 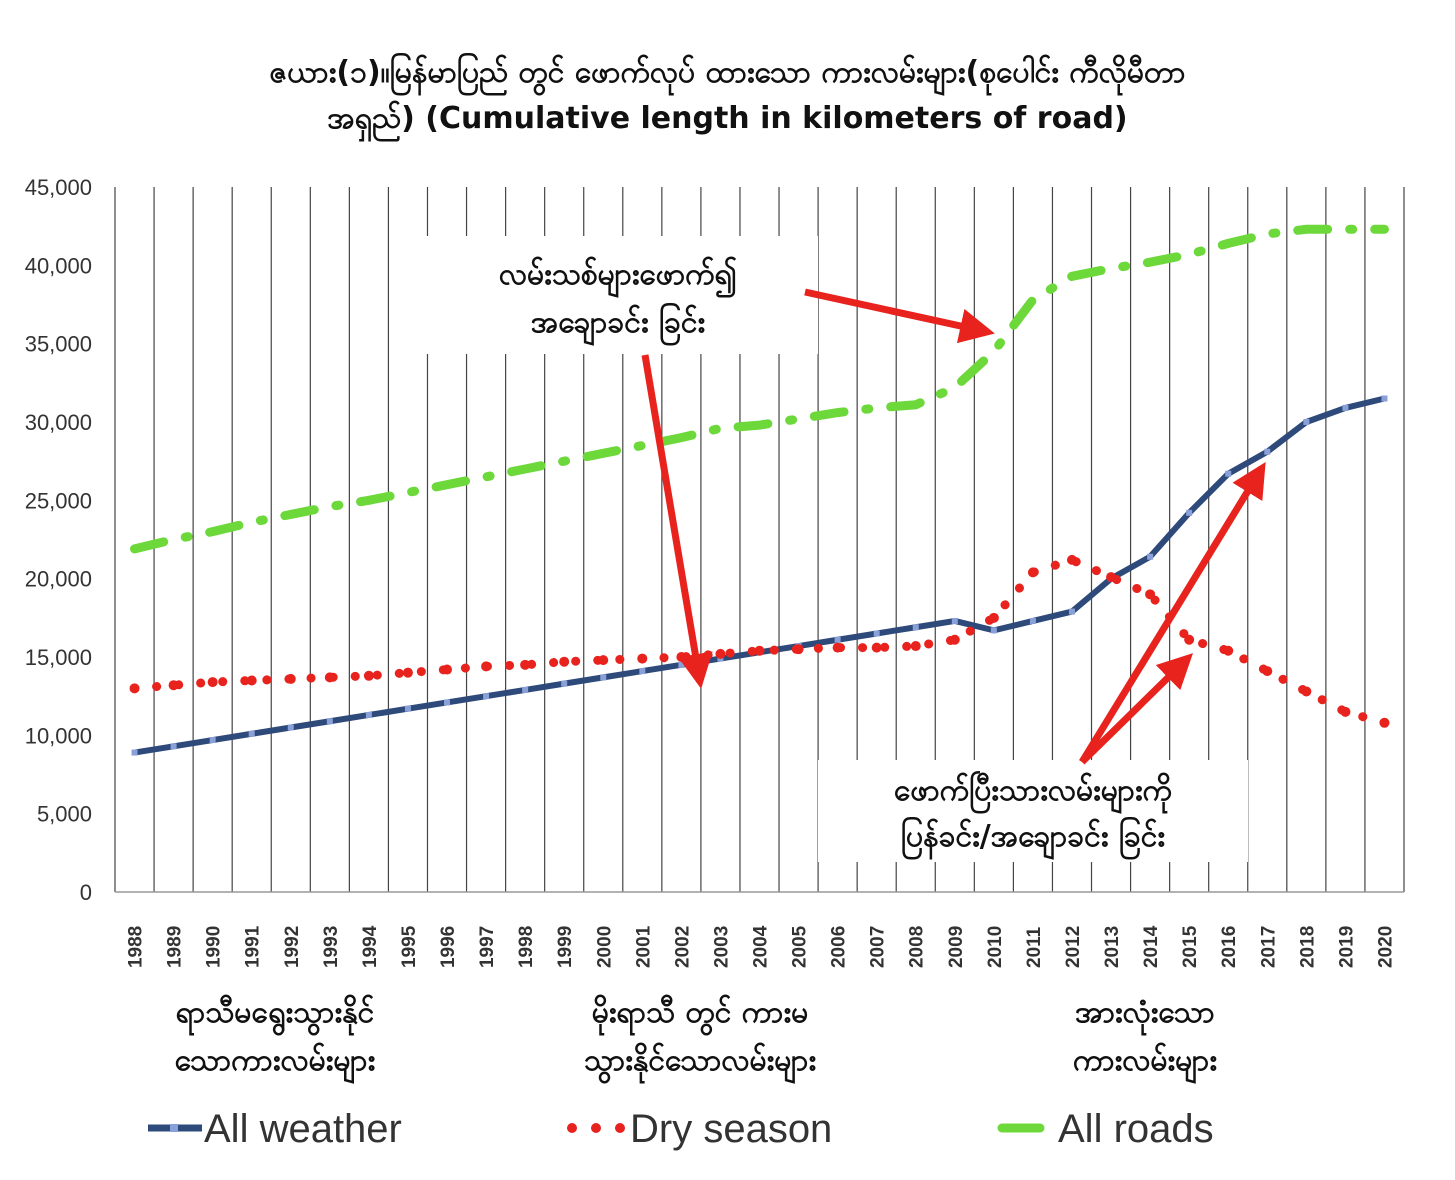 I want to click on legend-label: Dry season, so click(x=731, y=1129).